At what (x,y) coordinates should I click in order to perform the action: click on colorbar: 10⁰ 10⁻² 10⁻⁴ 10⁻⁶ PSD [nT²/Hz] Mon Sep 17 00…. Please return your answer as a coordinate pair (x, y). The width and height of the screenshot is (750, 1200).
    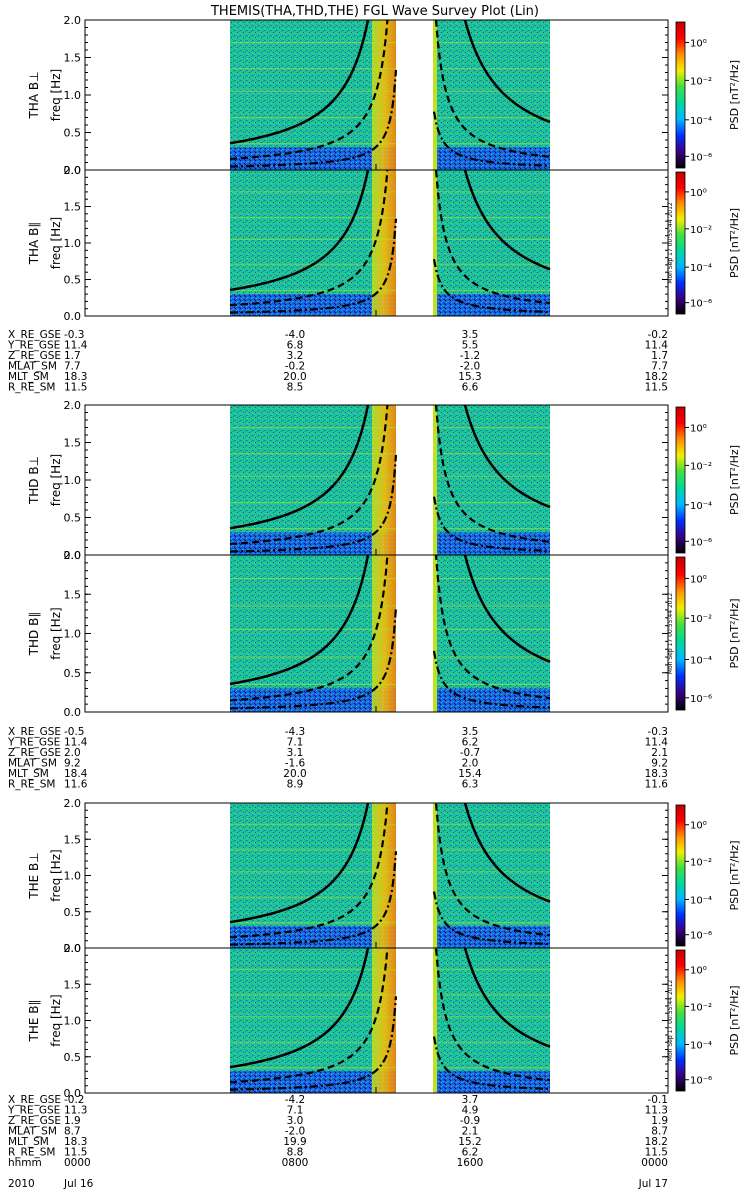
    Looking at the image, I should click on (704, 1020).